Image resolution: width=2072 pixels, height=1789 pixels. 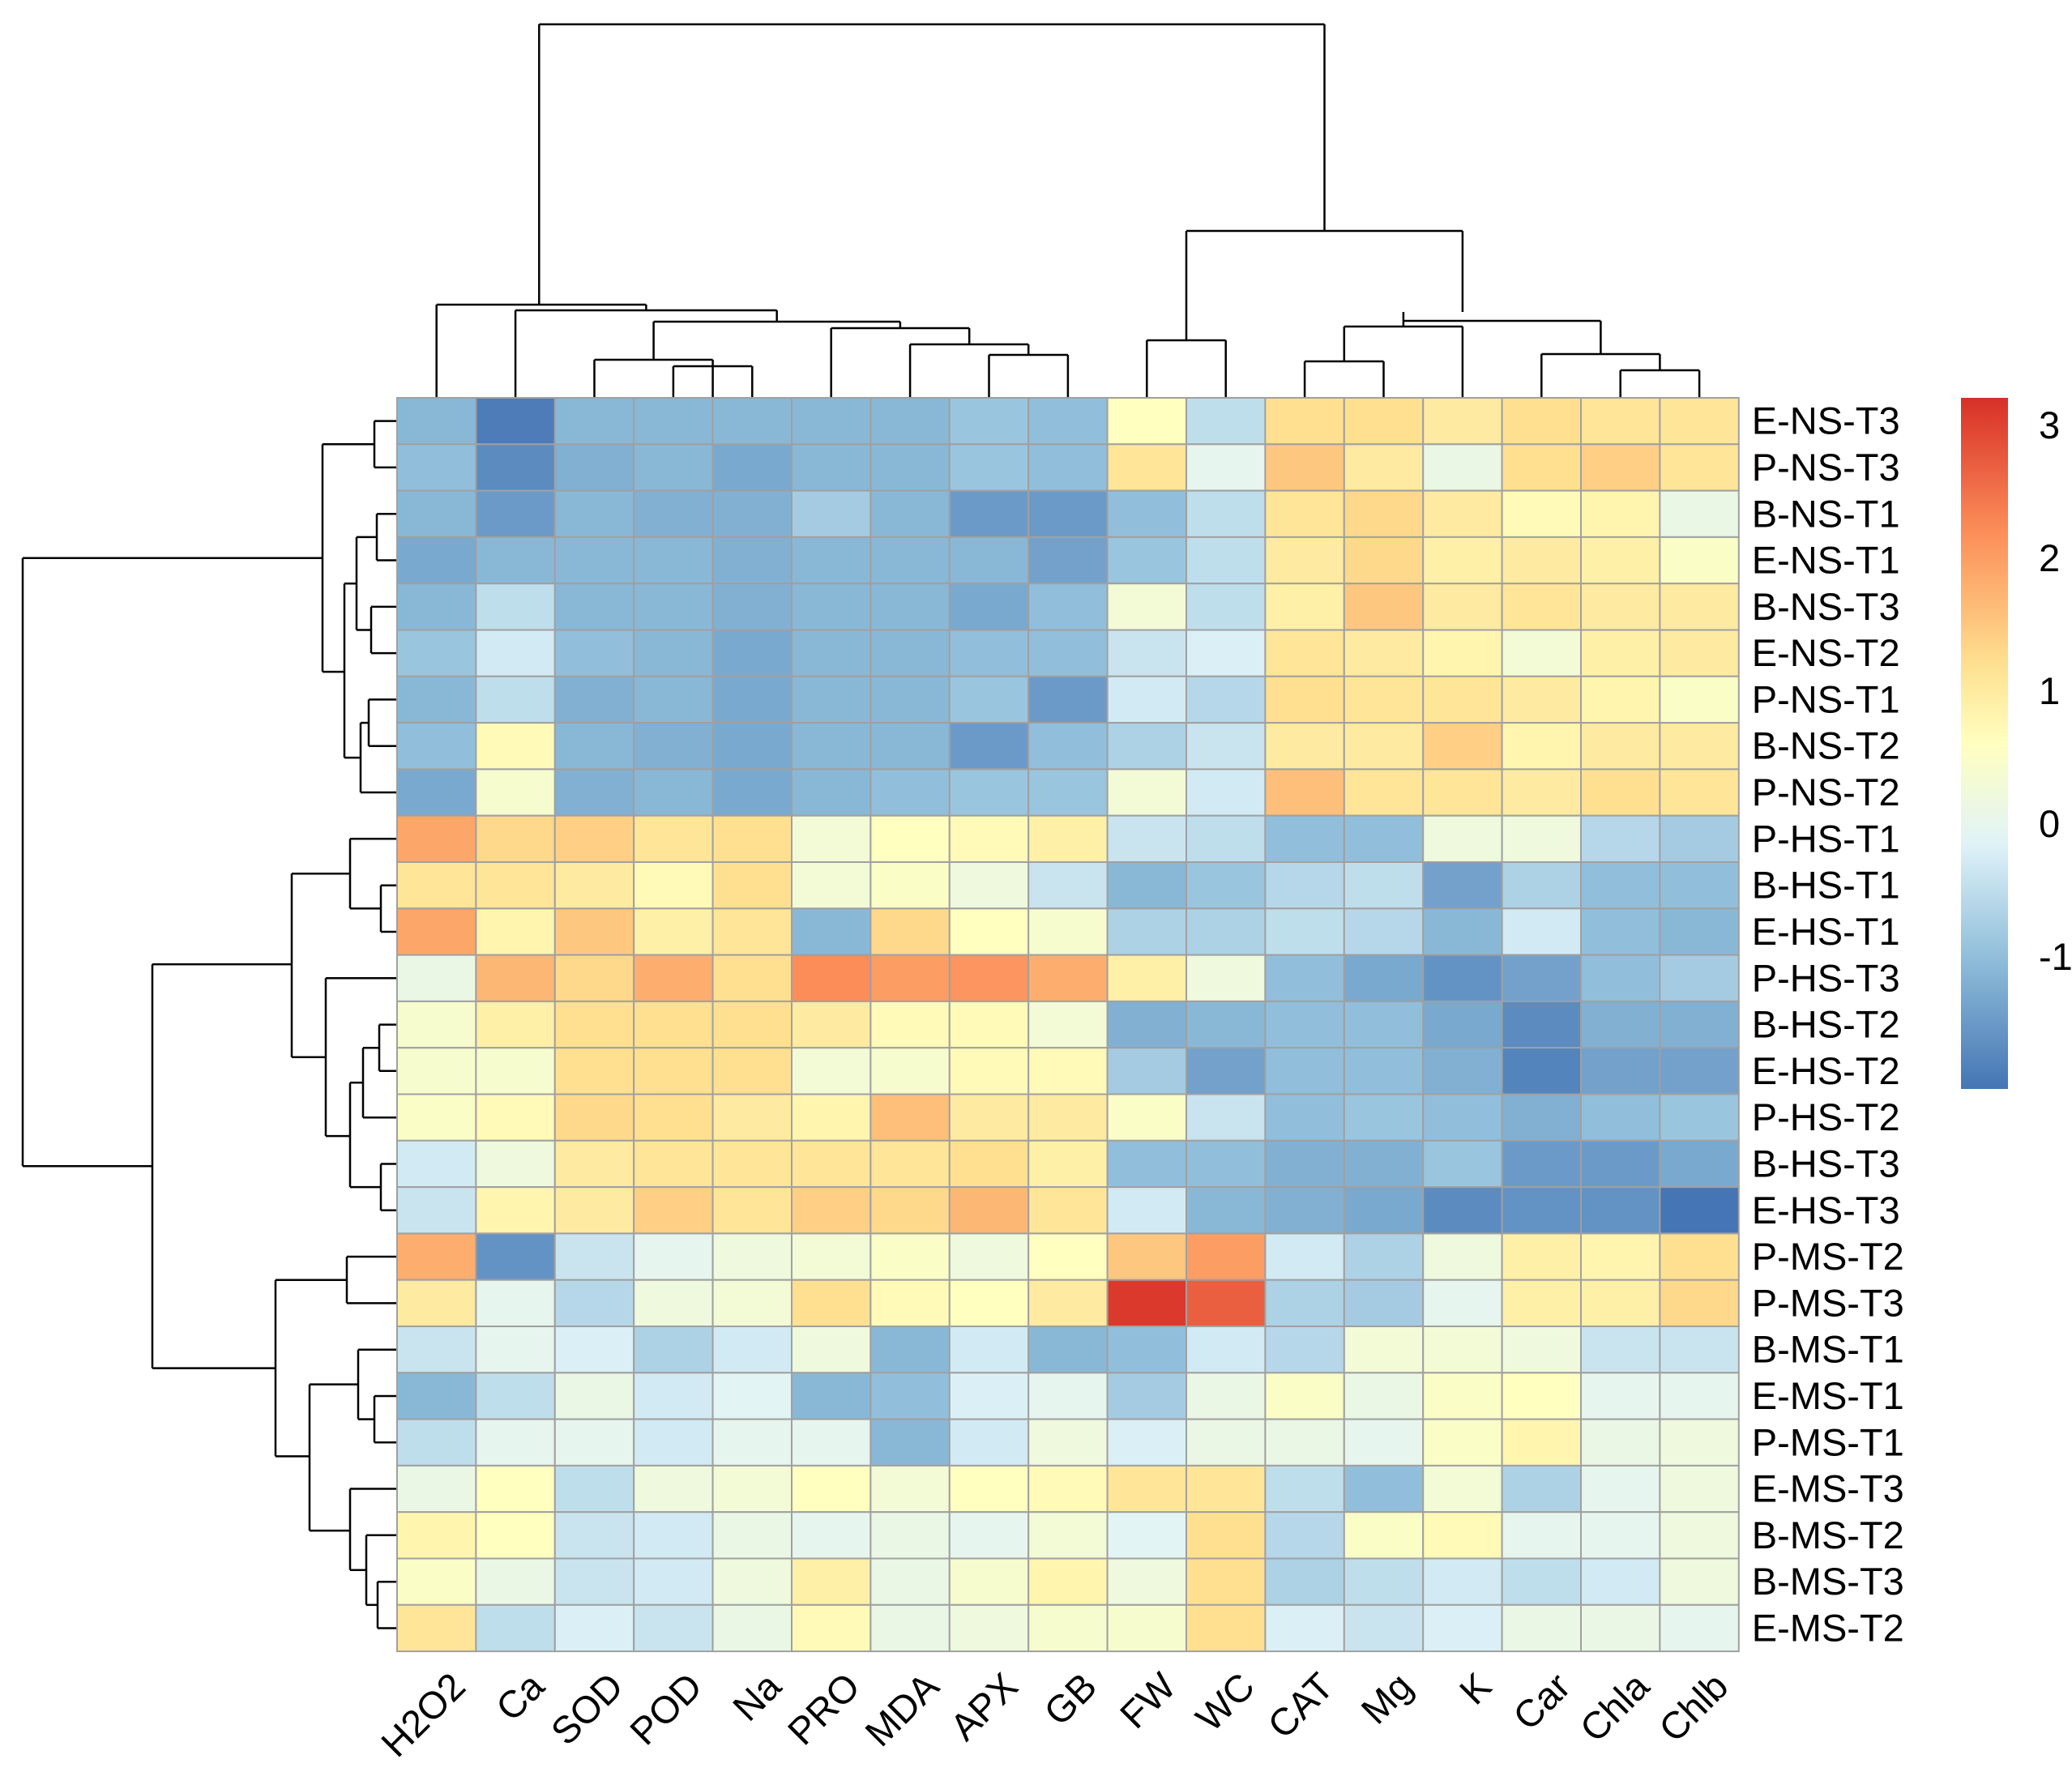 I want to click on row-label: E-NS-T1, so click(x=1826, y=560).